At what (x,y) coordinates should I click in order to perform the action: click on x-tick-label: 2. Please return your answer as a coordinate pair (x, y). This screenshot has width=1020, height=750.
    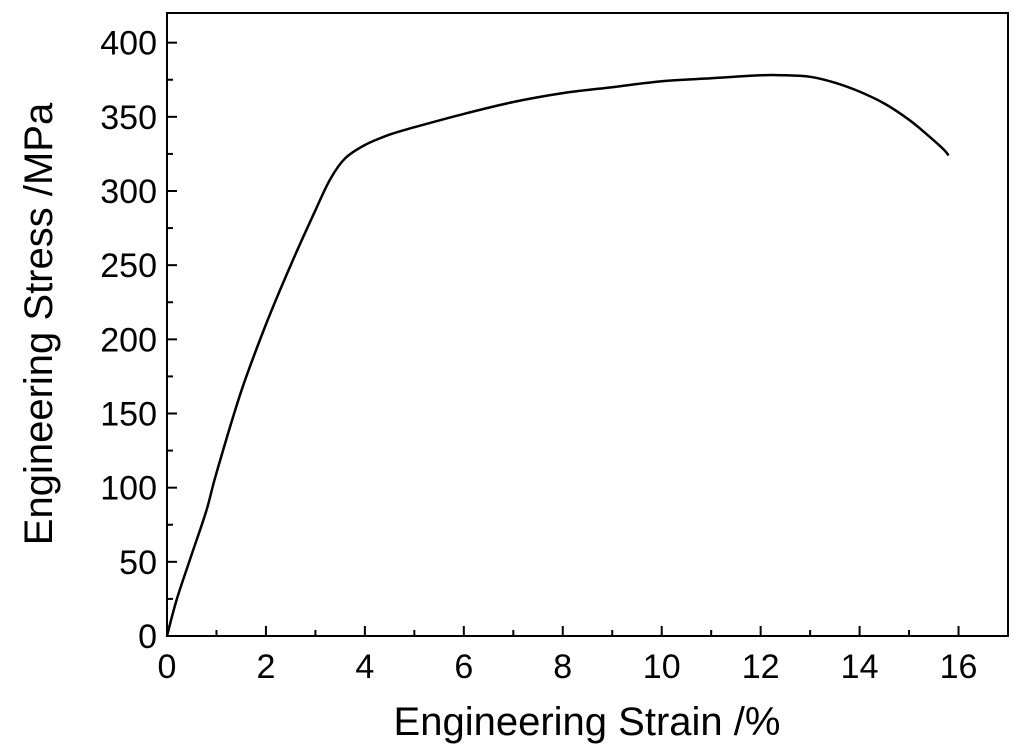
    Looking at the image, I should click on (265, 667).